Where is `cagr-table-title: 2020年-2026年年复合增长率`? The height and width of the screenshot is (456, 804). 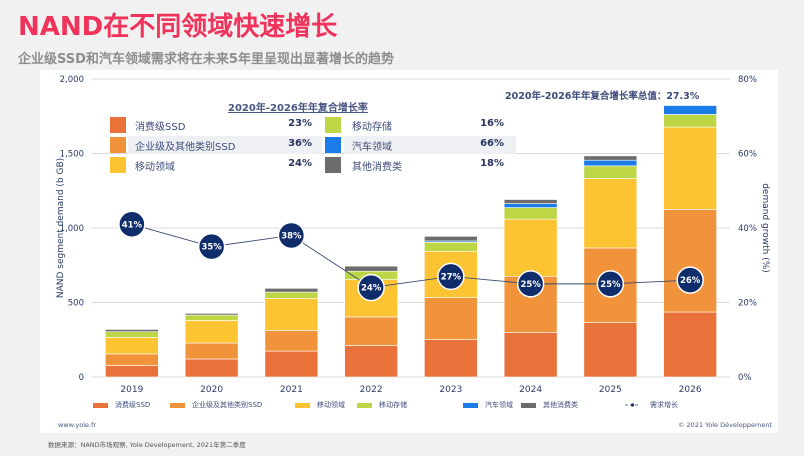 cagr-table-title: 2020年-2026年年复合增长率 is located at coordinates (298, 108).